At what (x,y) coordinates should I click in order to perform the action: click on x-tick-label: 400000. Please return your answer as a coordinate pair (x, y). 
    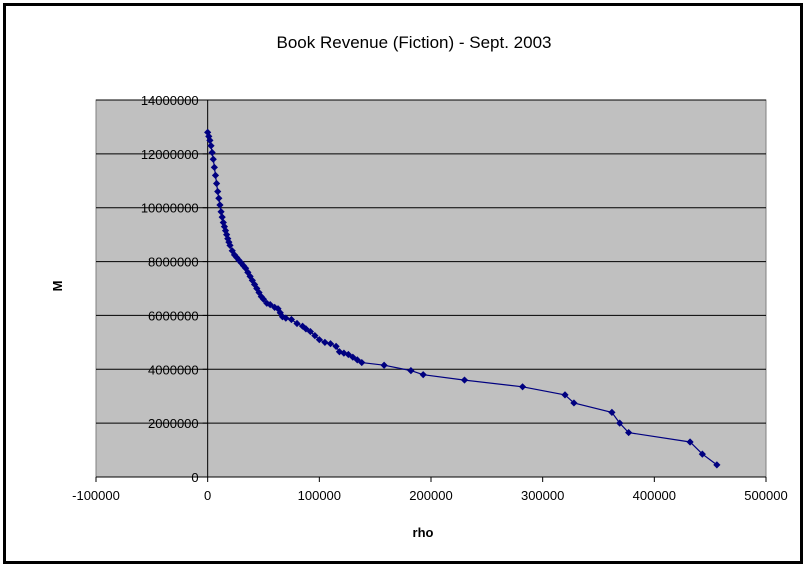
    Looking at the image, I should click on (654, 495).